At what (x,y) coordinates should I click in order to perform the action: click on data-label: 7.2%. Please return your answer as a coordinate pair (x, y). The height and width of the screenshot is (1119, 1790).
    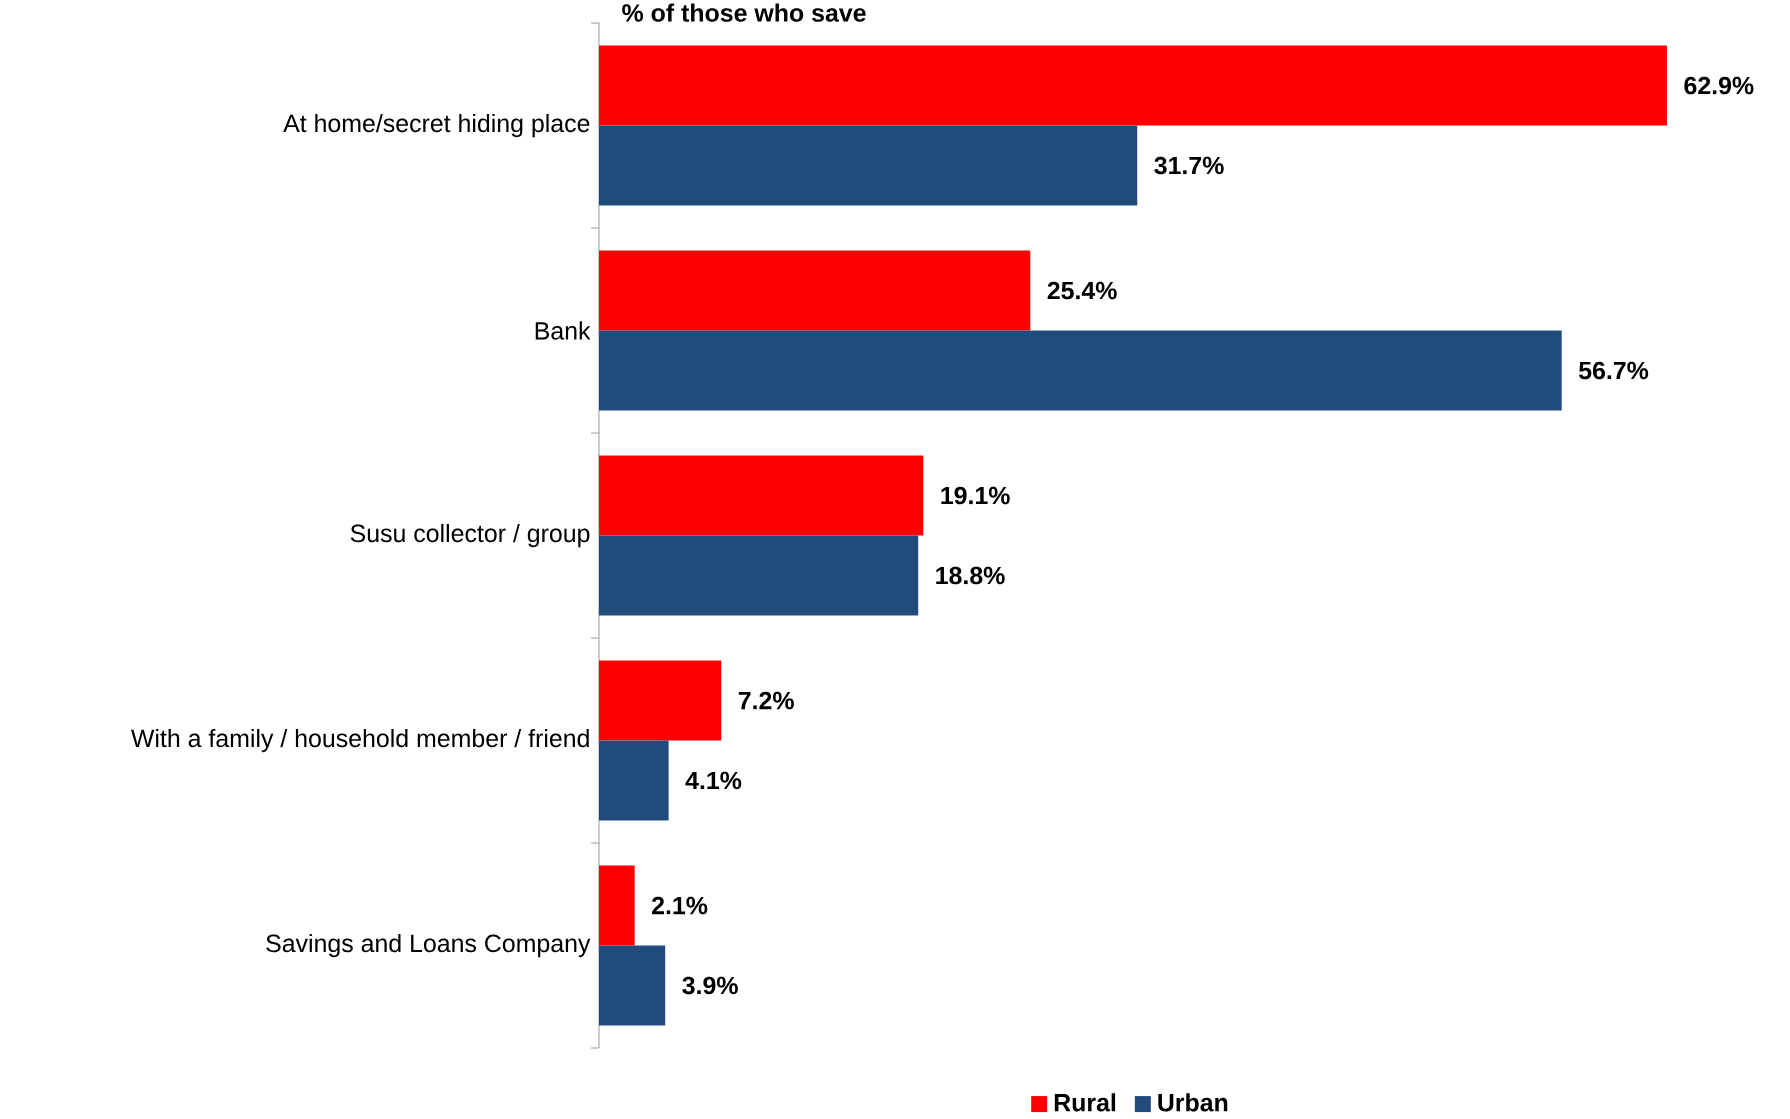
    Looking at the image, I should click on (766, 700).